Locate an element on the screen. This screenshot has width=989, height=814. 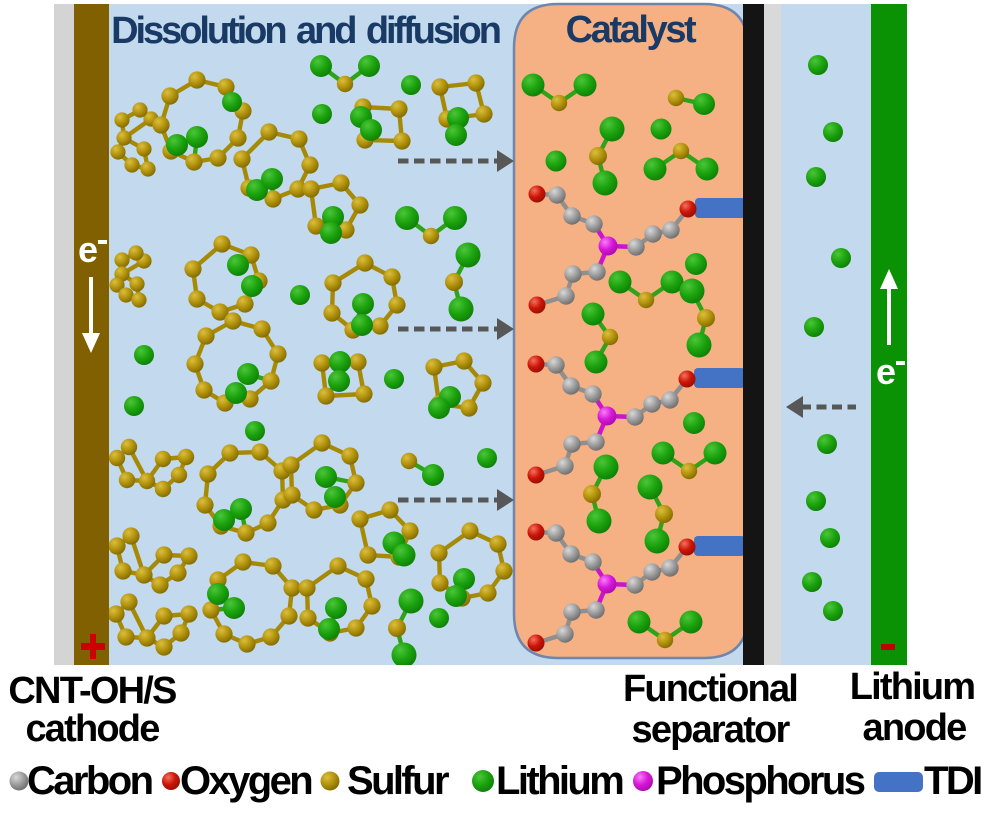
svg-text: Carbon is located at coordinates (89, 781).